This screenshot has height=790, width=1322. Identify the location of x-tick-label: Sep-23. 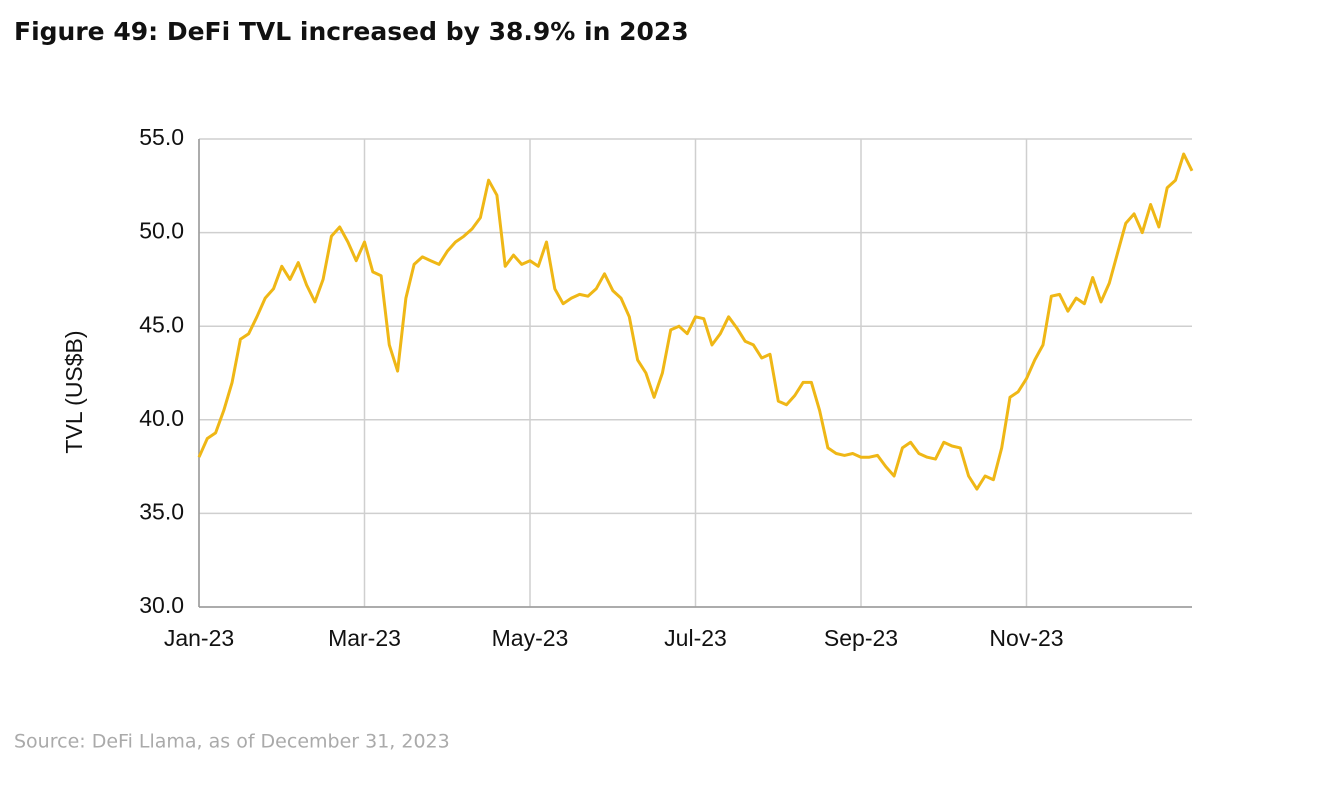
(861, 638).